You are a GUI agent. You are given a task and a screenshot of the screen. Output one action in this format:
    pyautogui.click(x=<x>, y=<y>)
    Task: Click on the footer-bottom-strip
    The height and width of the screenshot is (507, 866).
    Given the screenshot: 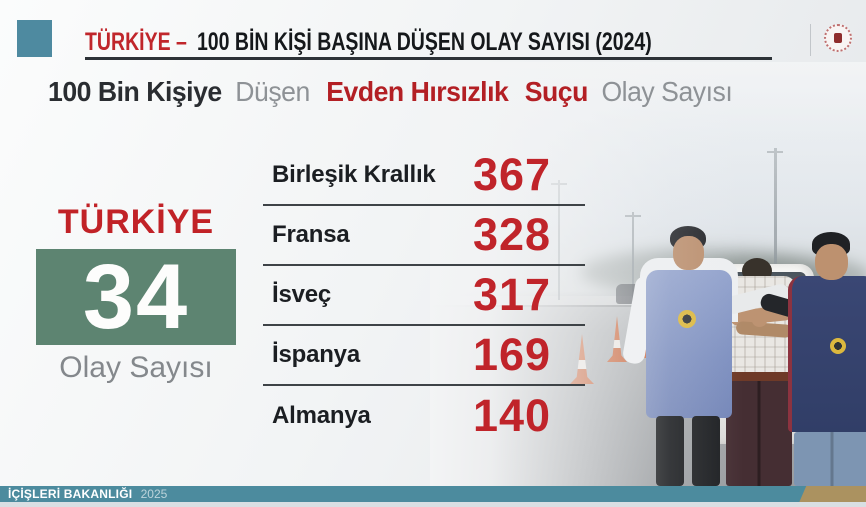 What is the action you would take?
    pyautogui.click(x=433, y=504)
    